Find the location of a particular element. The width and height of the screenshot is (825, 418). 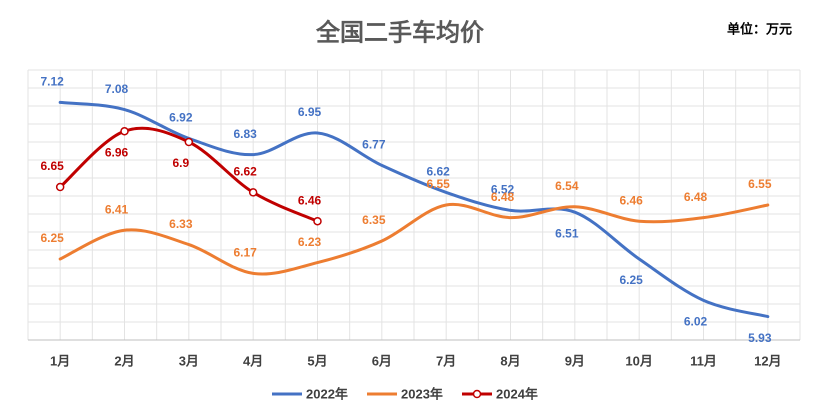

data-label: 6.95 is located at coordinates (310, 112).